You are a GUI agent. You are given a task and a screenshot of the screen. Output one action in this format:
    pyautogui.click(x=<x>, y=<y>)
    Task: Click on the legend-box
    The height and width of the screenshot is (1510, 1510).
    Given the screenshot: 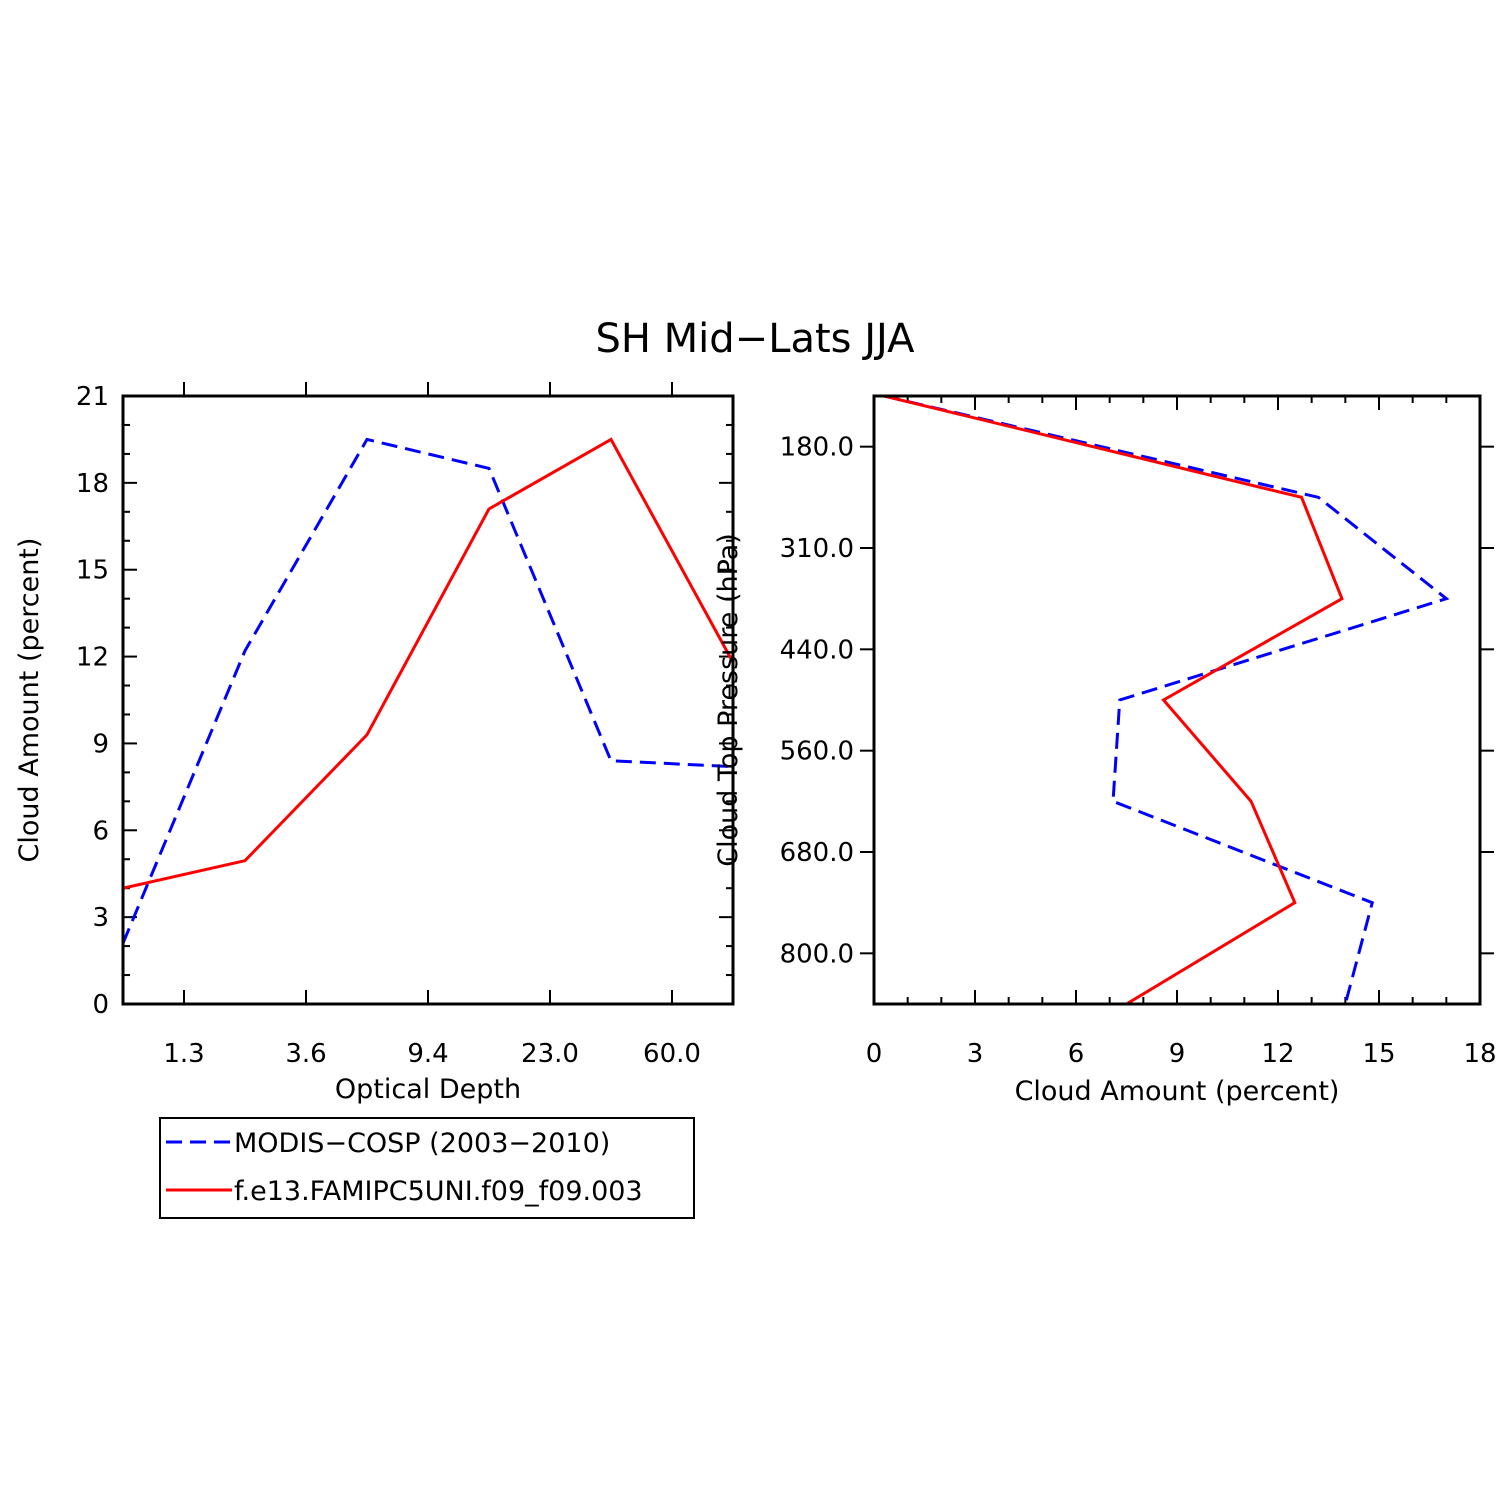 What is the action you would take?
    pyautogui.click(x=427, y=1168)
    